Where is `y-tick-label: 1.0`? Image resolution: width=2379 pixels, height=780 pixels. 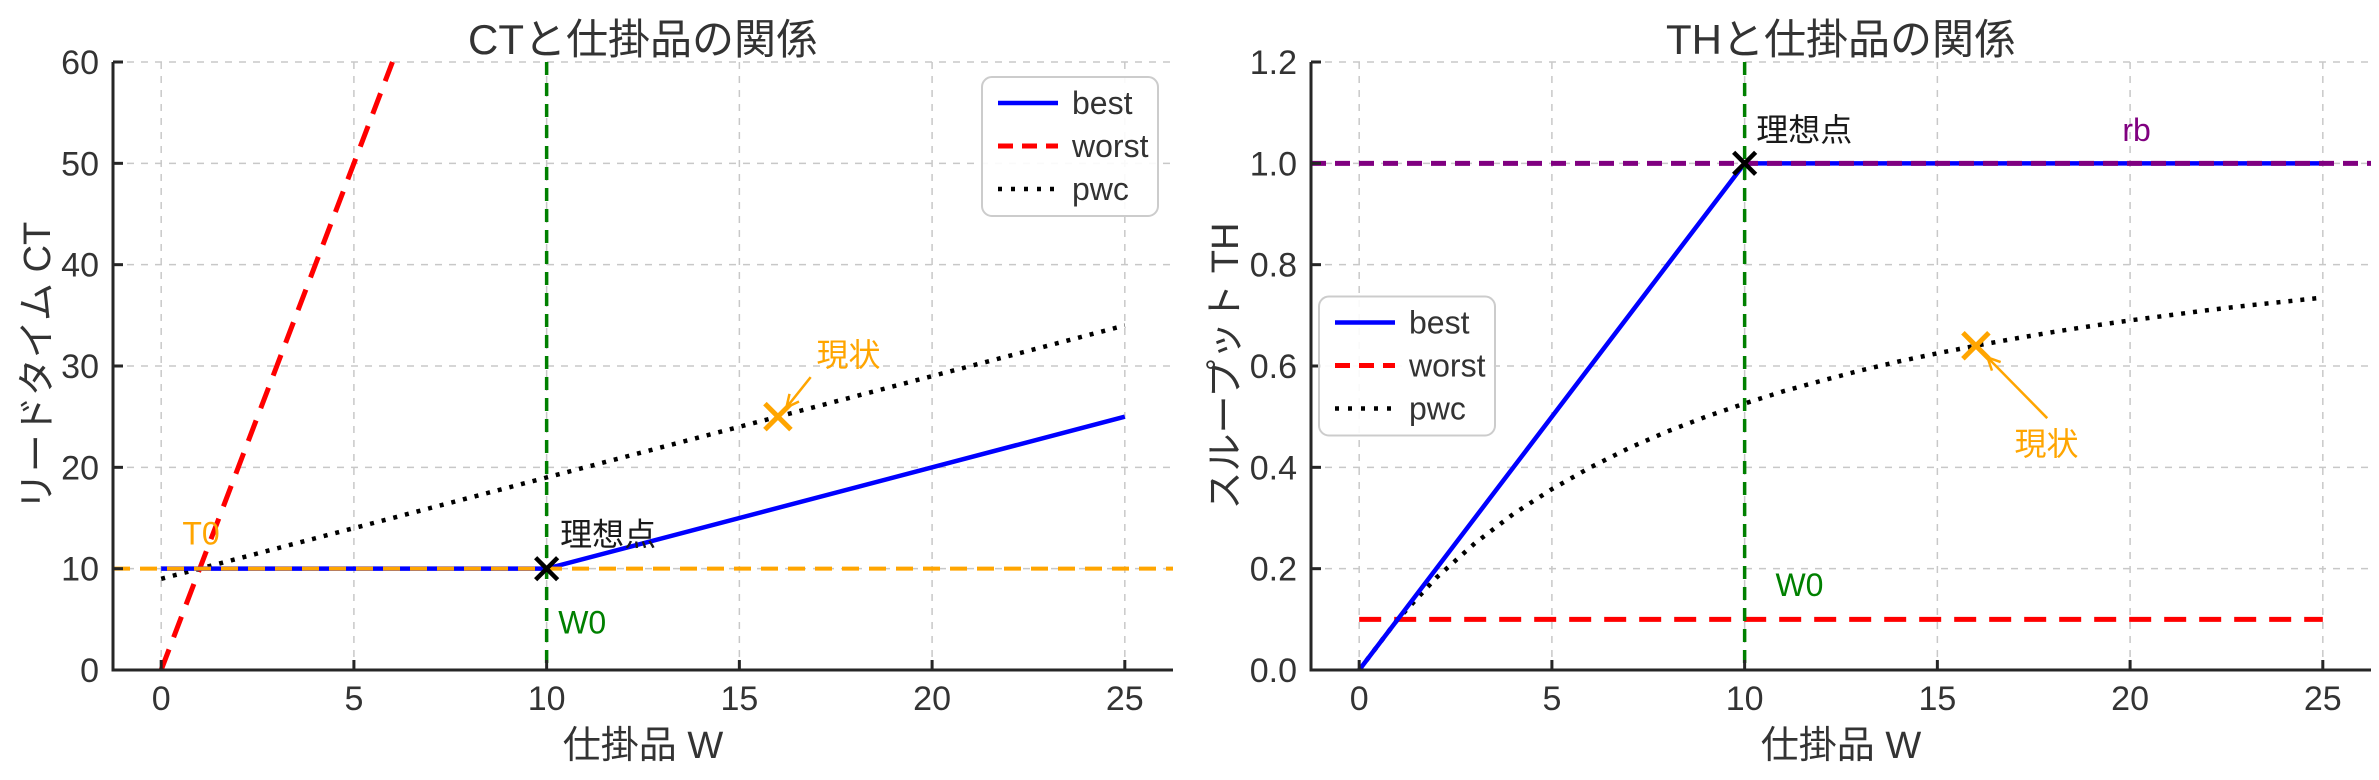
y-tick-label: 1.0 is located at coordinates (1273, 164).